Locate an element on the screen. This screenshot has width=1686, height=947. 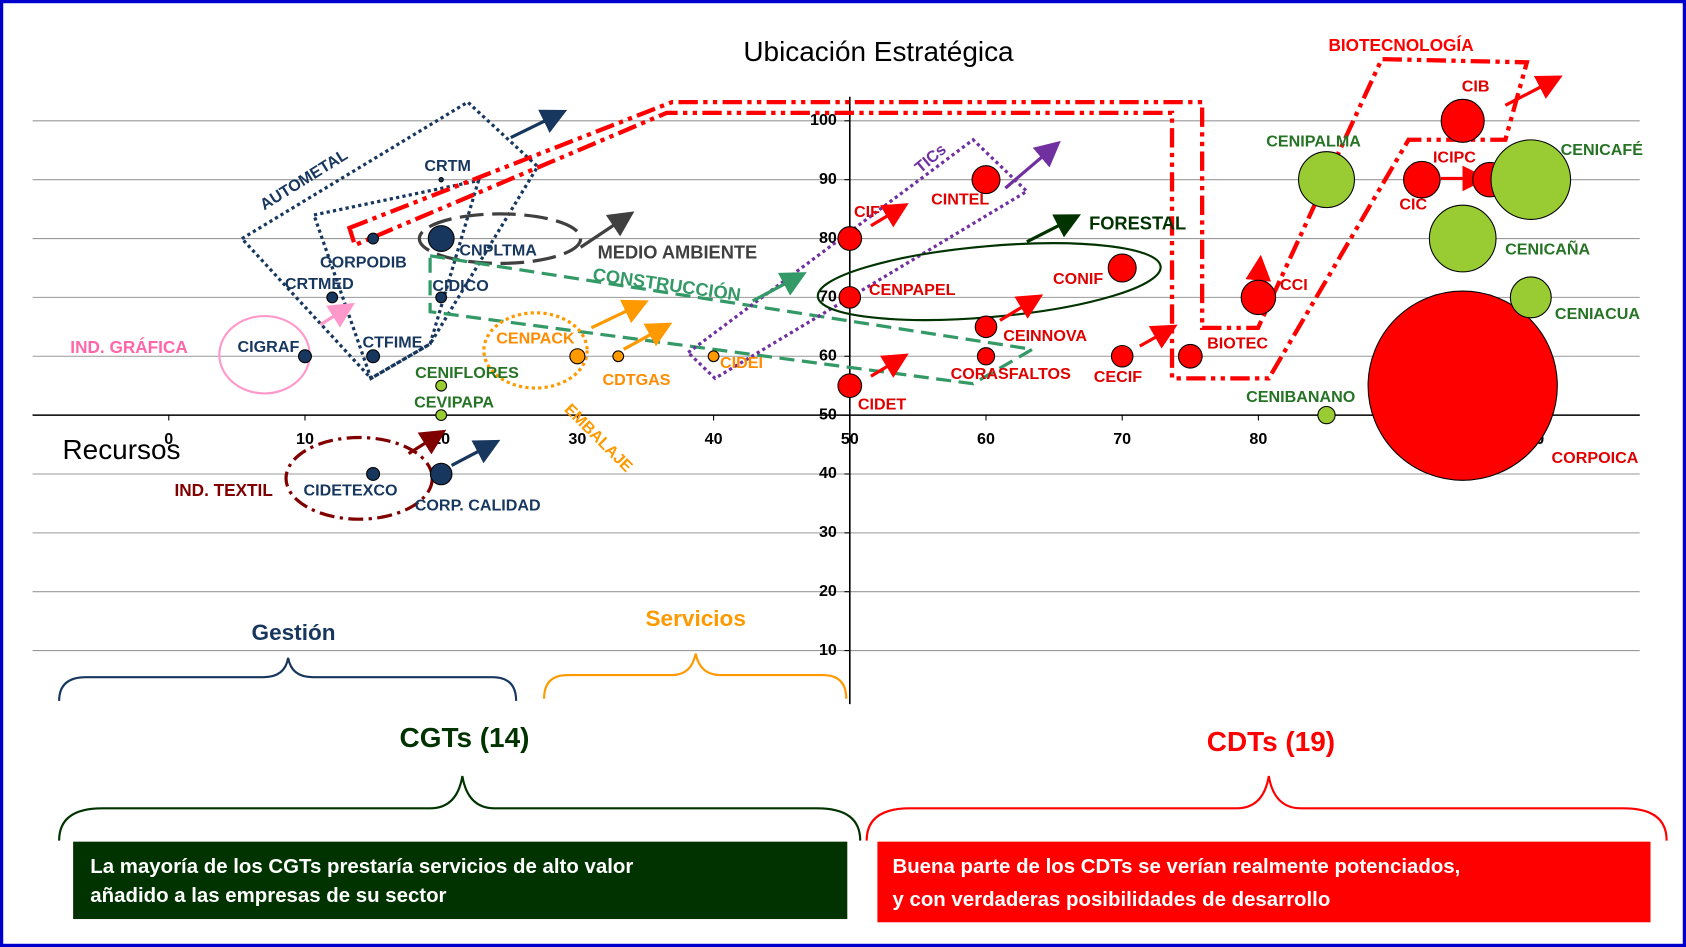
point-label: CIGRAF is located at coordinates (269, 347).